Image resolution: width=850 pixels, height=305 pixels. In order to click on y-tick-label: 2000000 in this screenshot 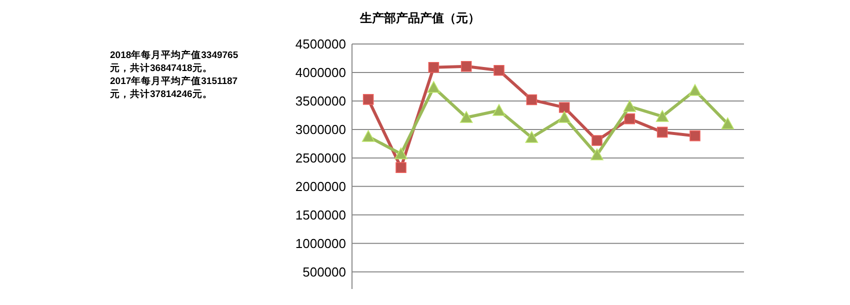, I will do `click(320, 186)`.